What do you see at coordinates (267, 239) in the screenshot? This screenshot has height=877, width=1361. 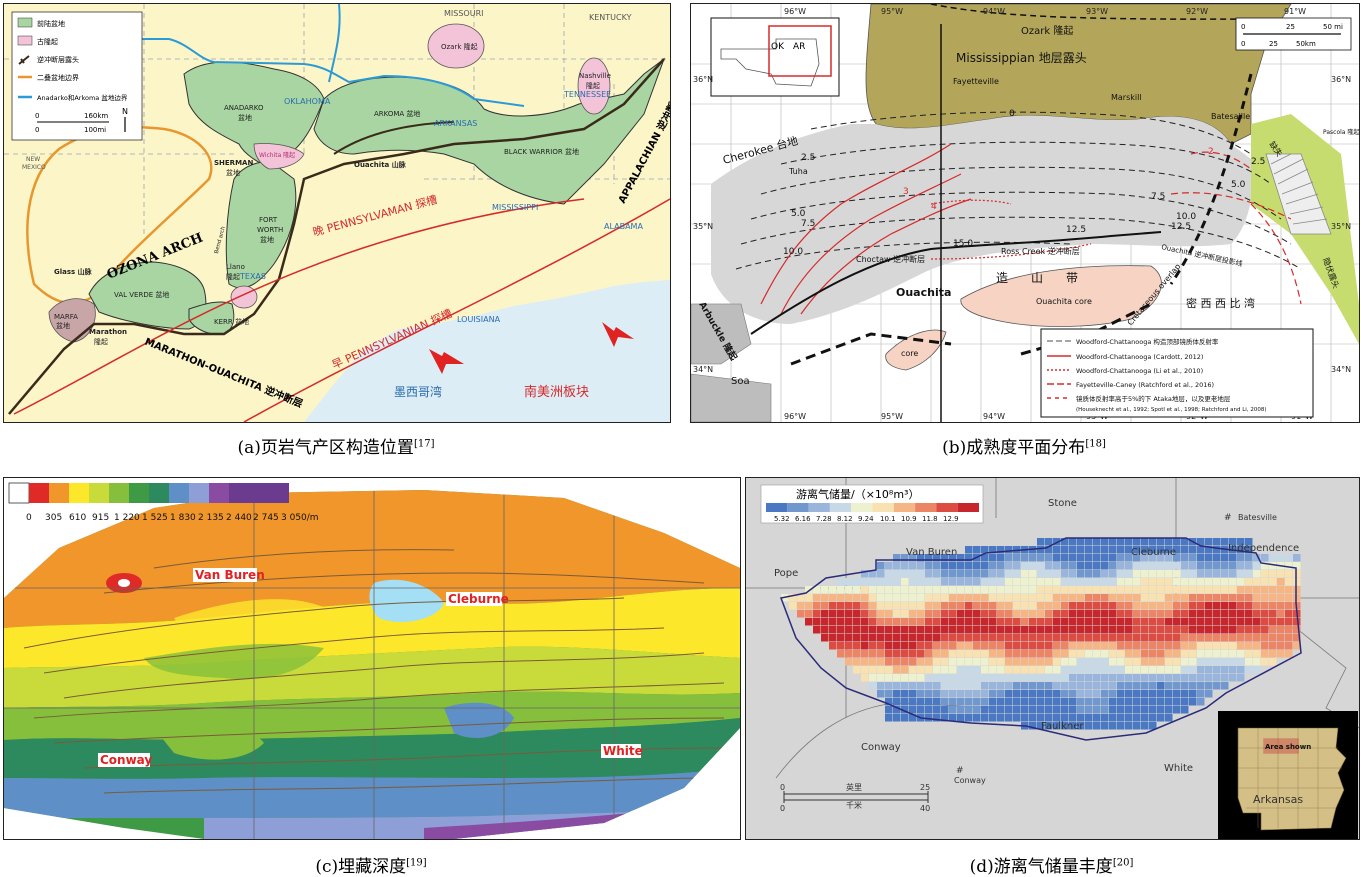 I see `feat-fort-worth-3: 盆地` at bounding box center [267, 239].